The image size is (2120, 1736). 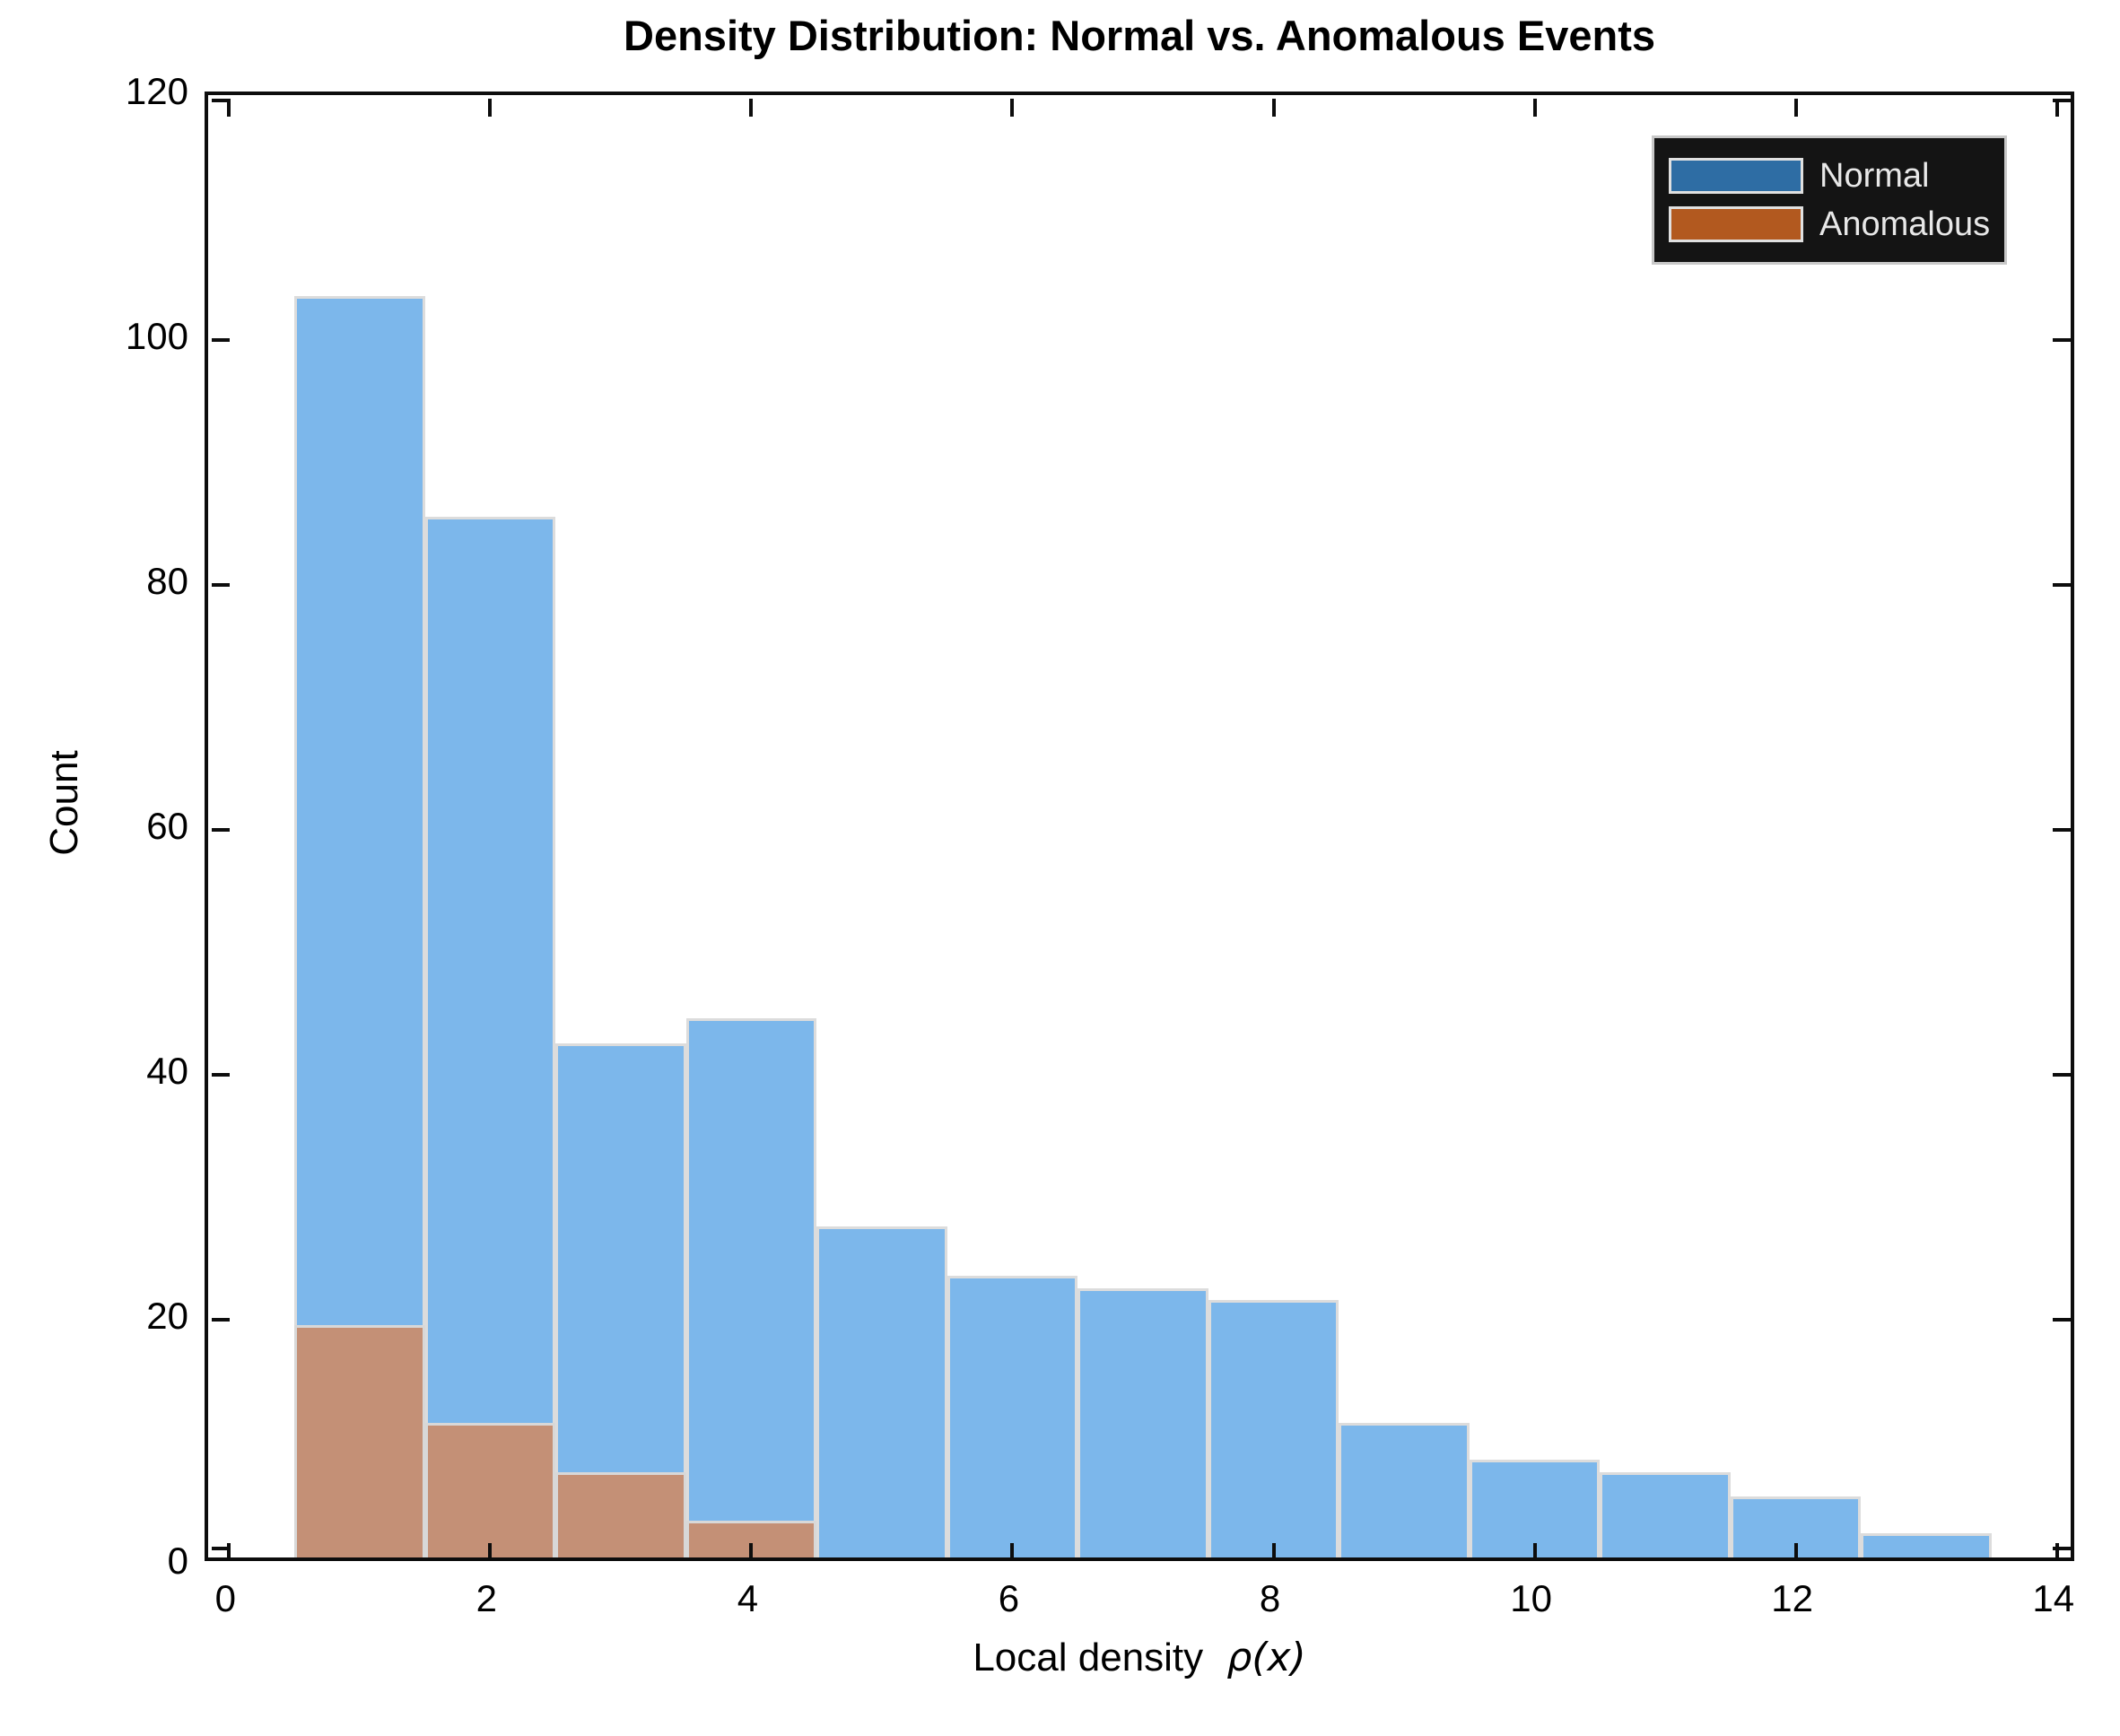 What do you see at coordinates (1013, 1417) in the screenshot?
I see `bar-normal-bin6` at bounding box center [1013, 1417].